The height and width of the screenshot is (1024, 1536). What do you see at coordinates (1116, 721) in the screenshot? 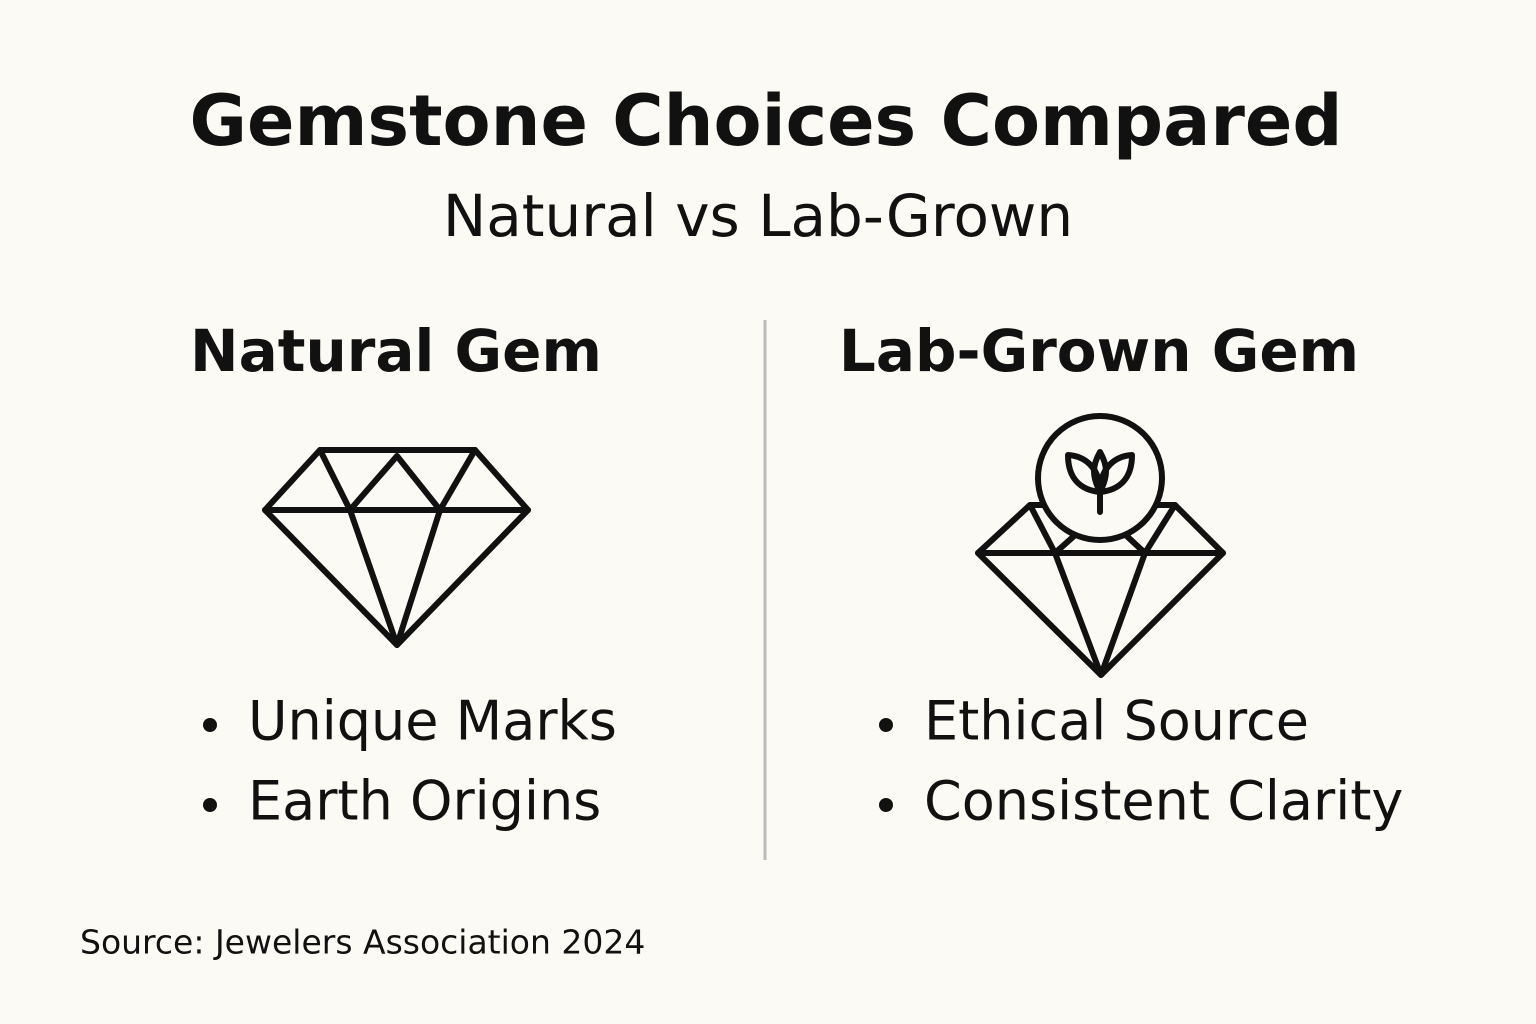
I see `point: Ethical Source` at bounding box center [1116, 721].